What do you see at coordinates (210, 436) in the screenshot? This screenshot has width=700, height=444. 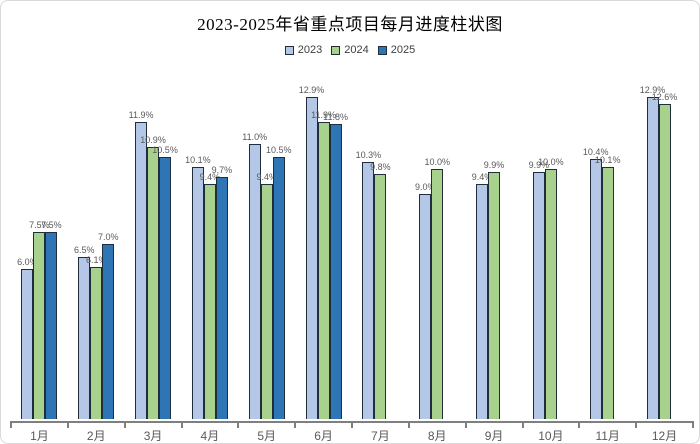 I see `x-axis-label-4月: 4月` at bounding box center [210, 436].